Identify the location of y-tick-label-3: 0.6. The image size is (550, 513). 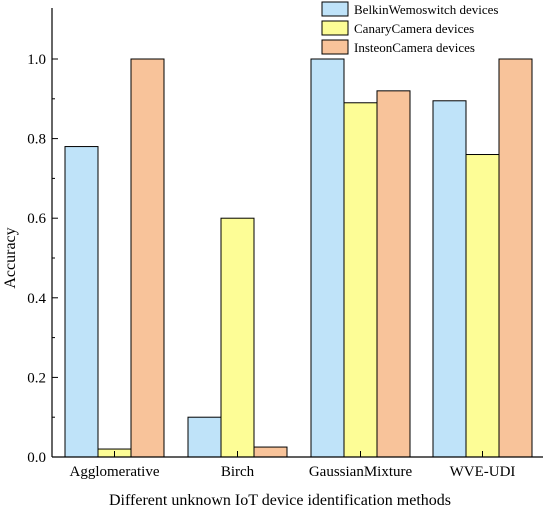
(36, 219).